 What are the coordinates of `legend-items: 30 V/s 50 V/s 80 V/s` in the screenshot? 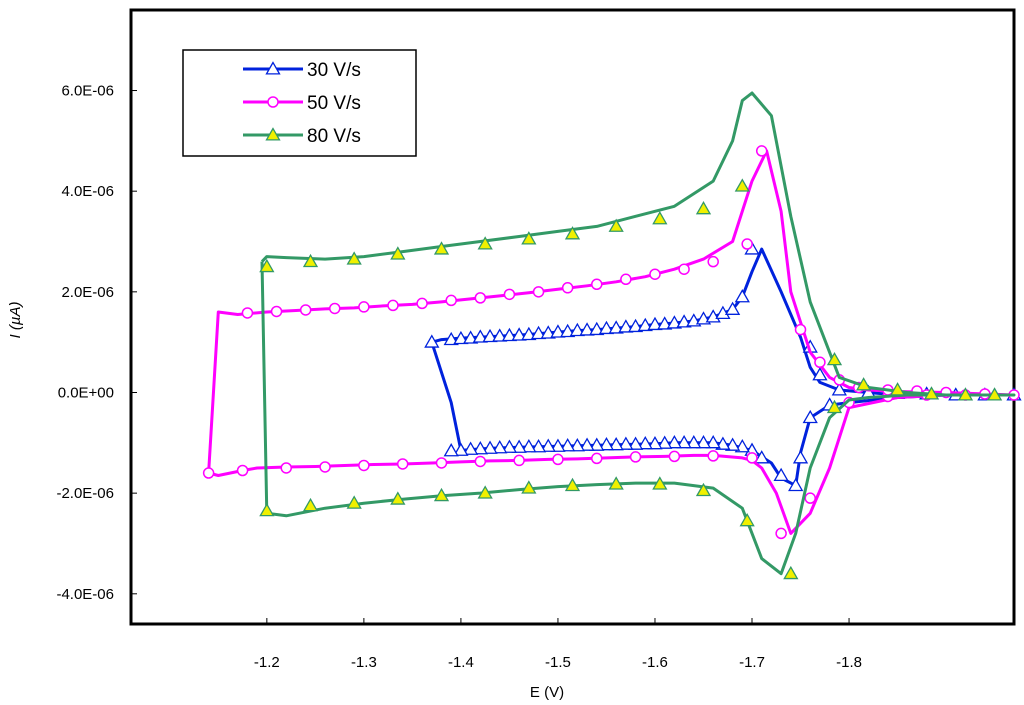 It's located at (302, 103).